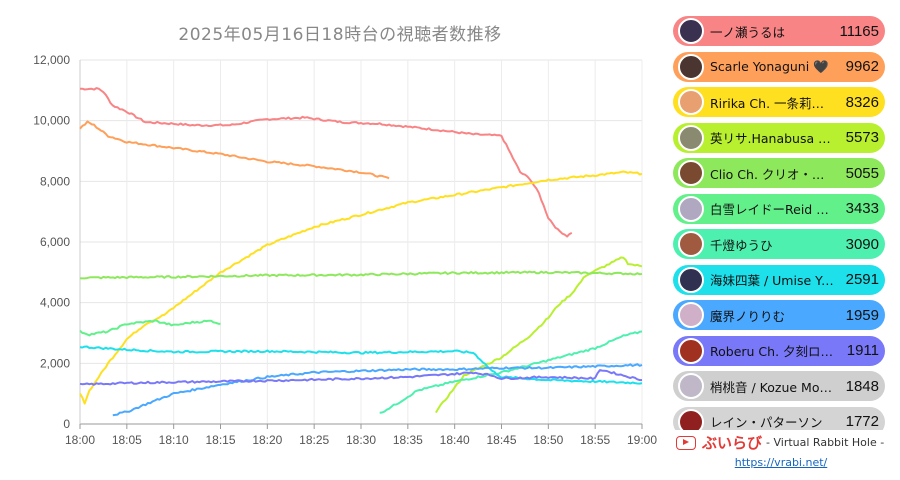  What do you see at coordinates (51, 60) in the screenshot?
I see `y-tick-label: 12,000` at bounding box center [51, 60].